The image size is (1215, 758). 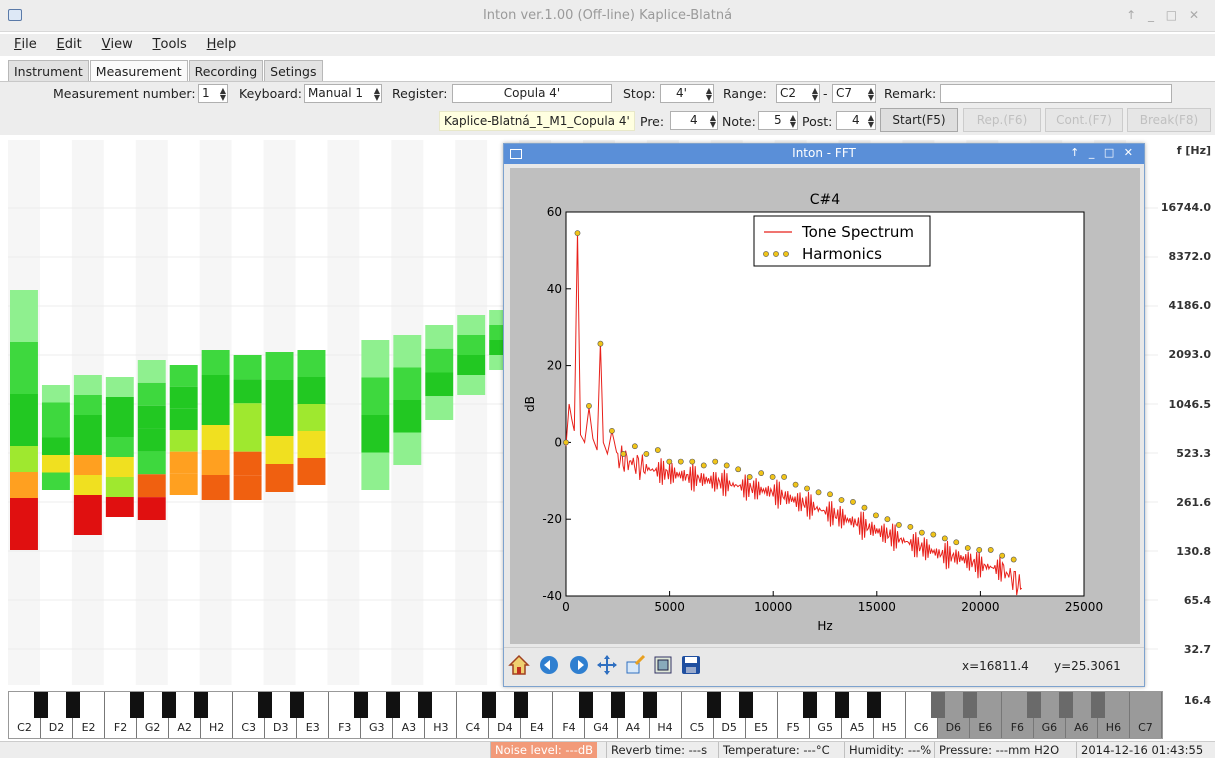 I want to click on window-controls: ↑ _ □ ✕, so click(x=1164, y=15).